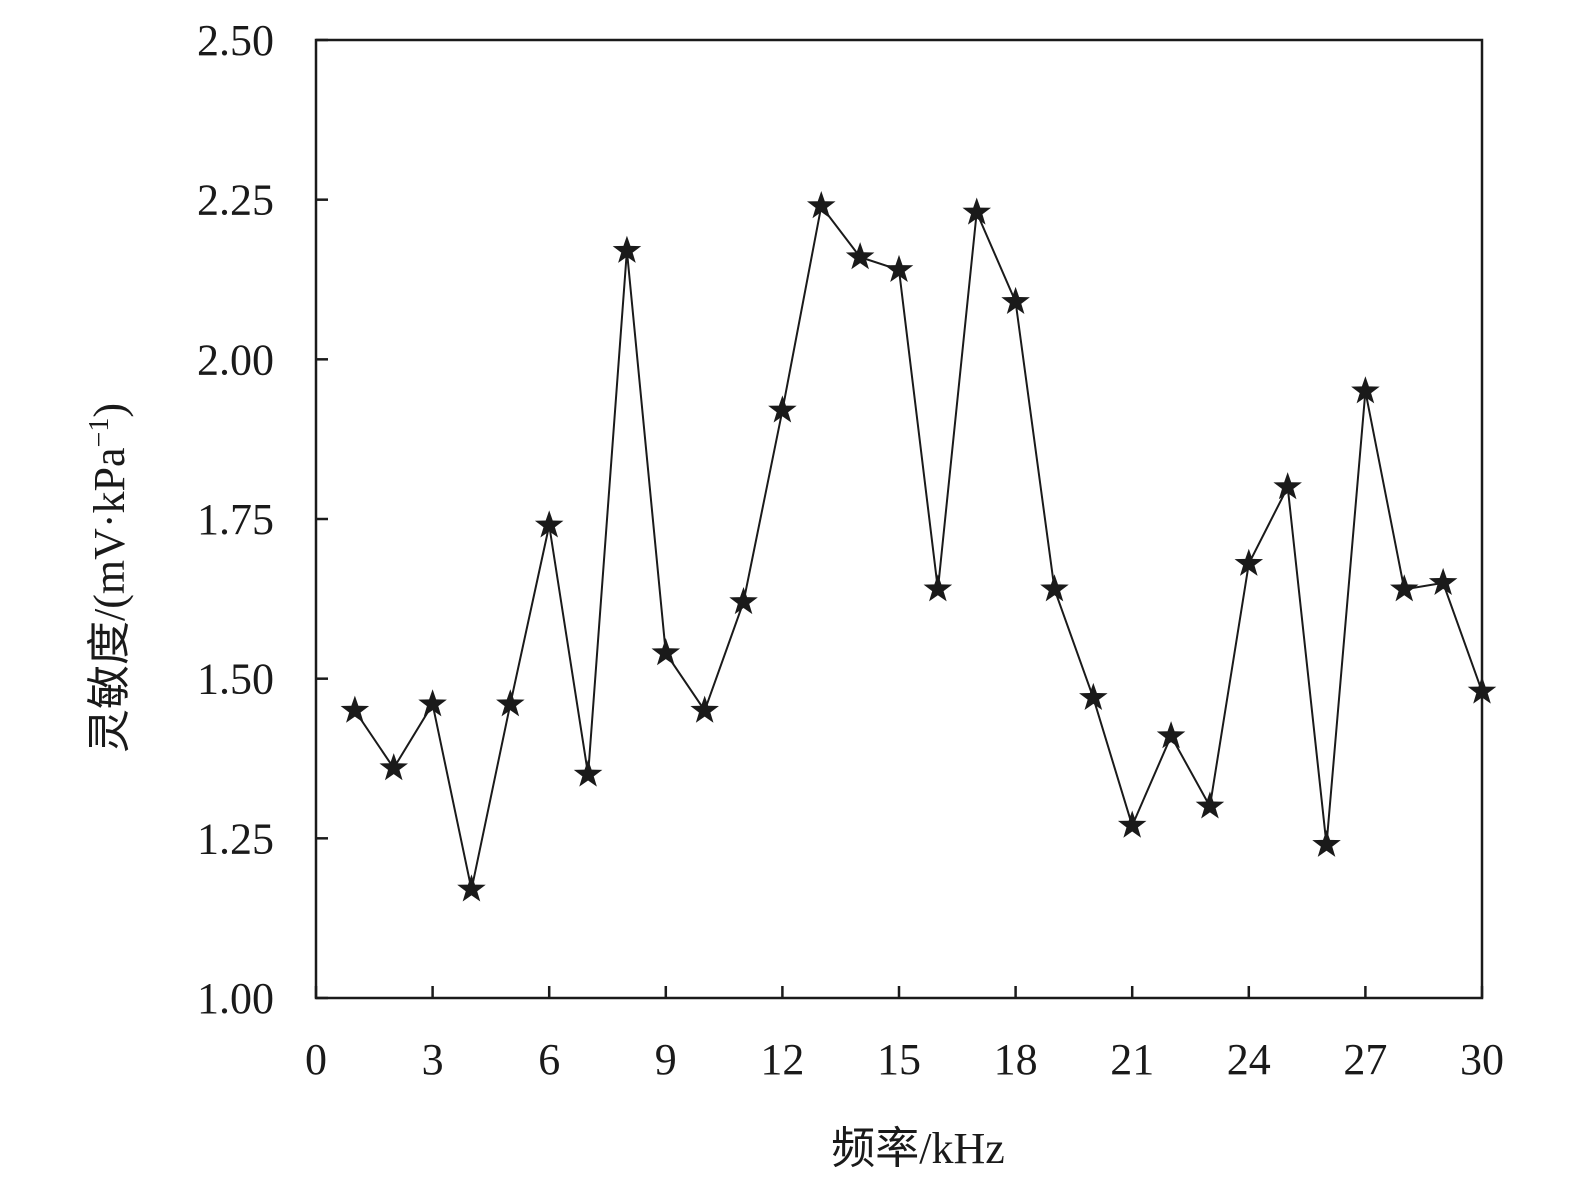  I want to click on y-tick-label-4: 2.00, so click(235, 359).